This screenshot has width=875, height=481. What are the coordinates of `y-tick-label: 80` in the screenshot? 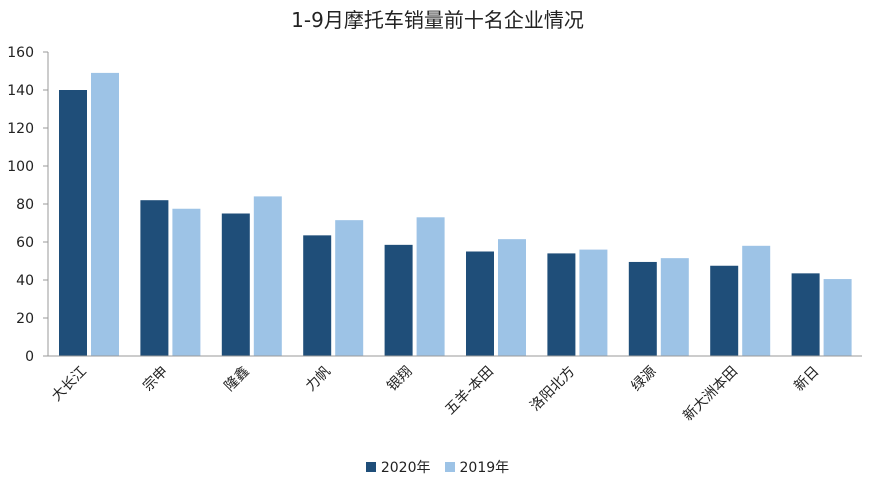 It's located at (25, 205).